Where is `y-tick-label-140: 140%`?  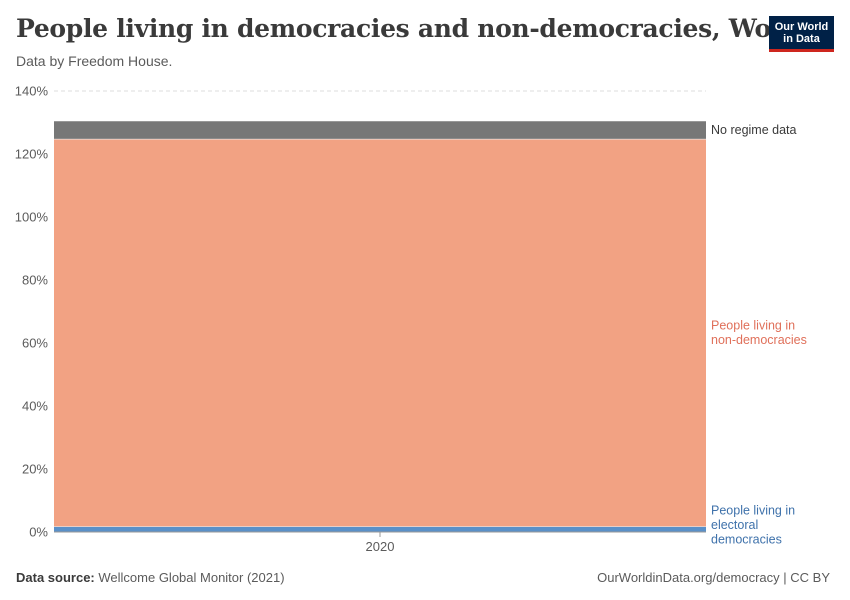 y-tick-label-140: 140% is located at coordinates (32, 91).